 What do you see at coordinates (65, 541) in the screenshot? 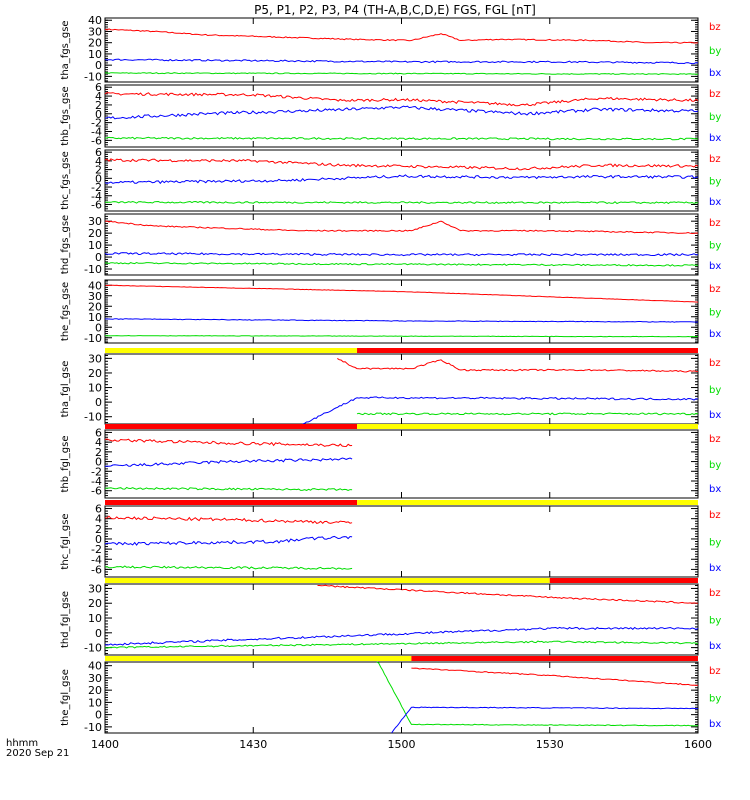
I see `y-axis-label: thc_fgl_gse` at bounding box center [65, 541].